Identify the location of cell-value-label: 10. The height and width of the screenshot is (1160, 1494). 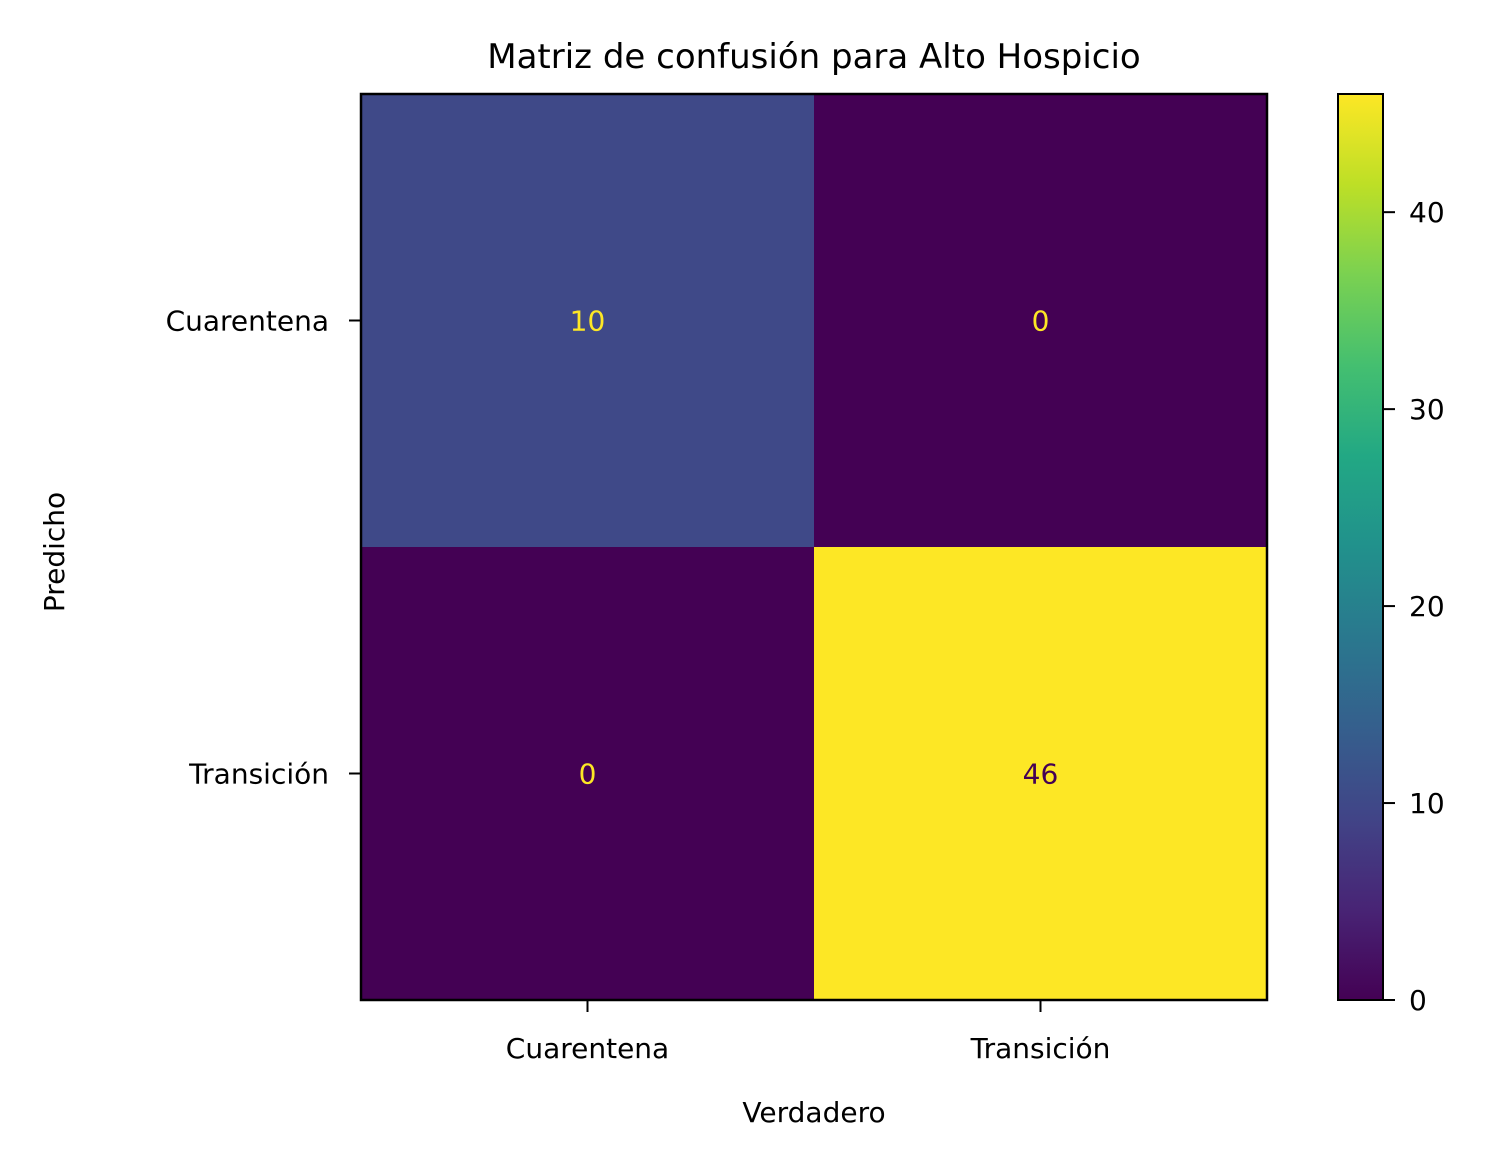
(588, 321).